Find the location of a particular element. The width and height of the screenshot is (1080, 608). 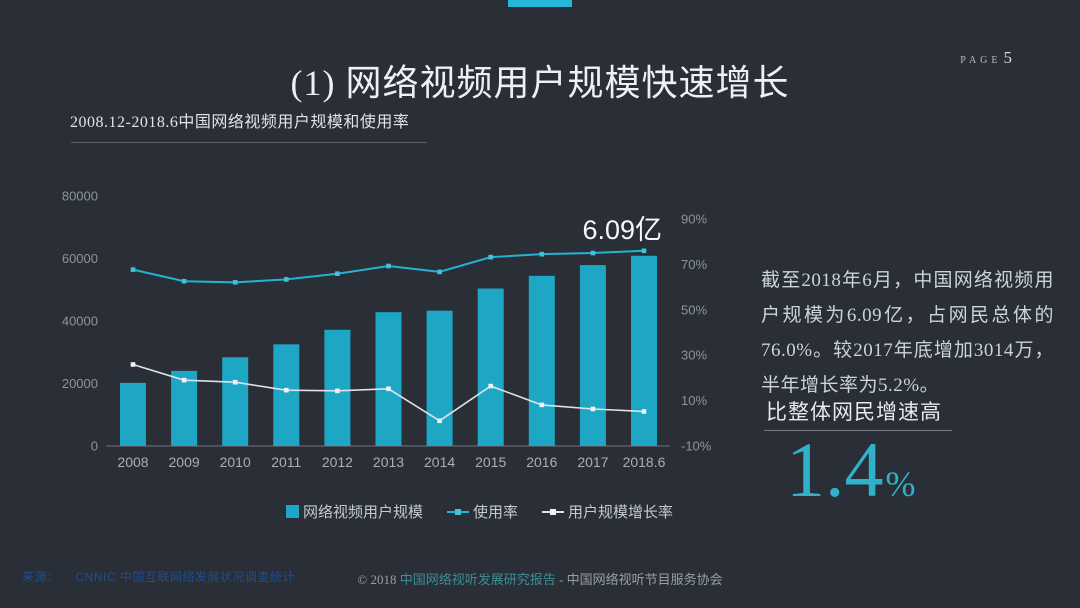

growth-marker-2015 is located at coordinates (490, 386).